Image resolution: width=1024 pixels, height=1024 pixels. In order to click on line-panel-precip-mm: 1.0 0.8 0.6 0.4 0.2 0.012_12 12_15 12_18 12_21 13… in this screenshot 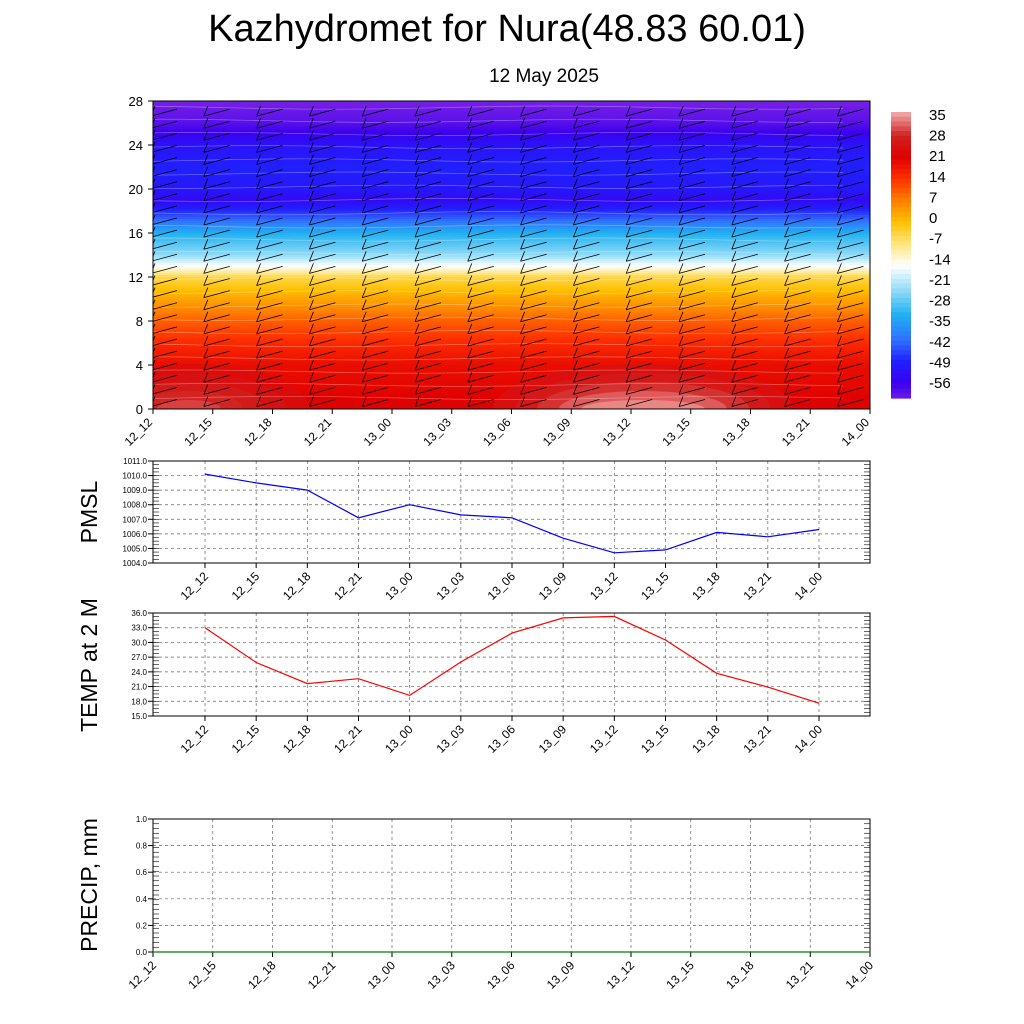, I will do `click(476, 903)`.